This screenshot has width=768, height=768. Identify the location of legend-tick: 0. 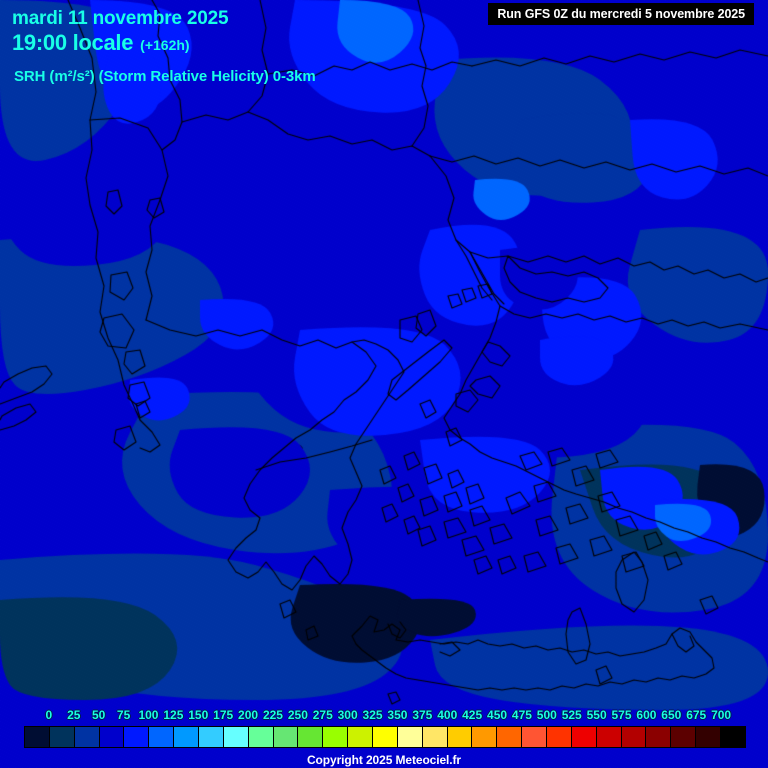
(49, 715).